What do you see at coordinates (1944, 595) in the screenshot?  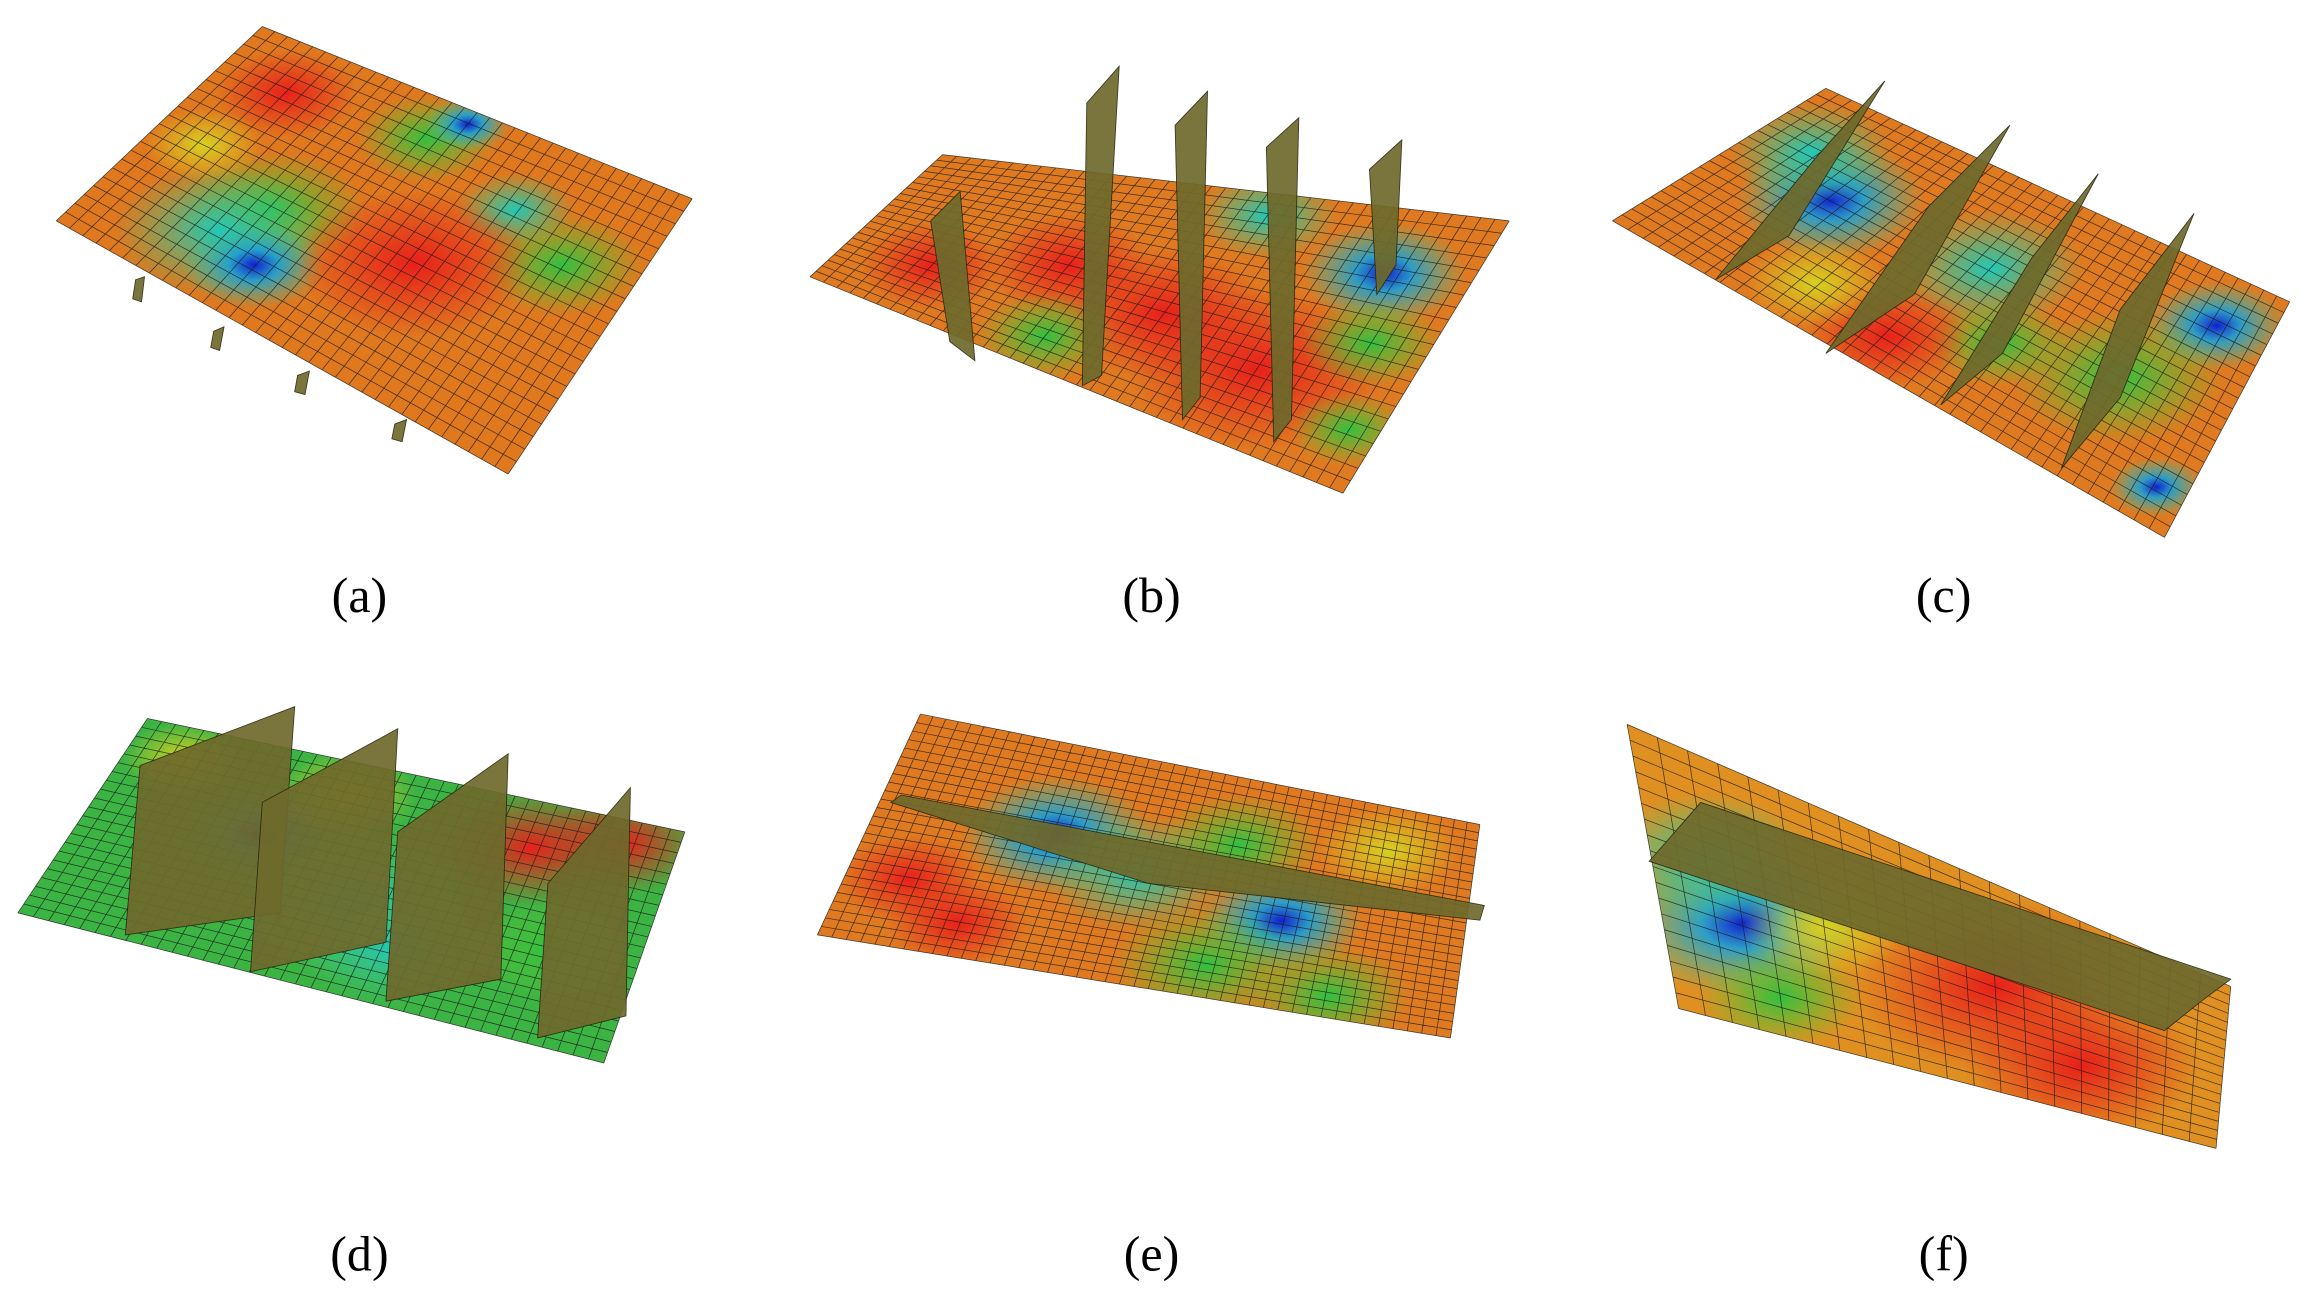 I see `panel-label: (c)` at bounding box center [1944, 595].